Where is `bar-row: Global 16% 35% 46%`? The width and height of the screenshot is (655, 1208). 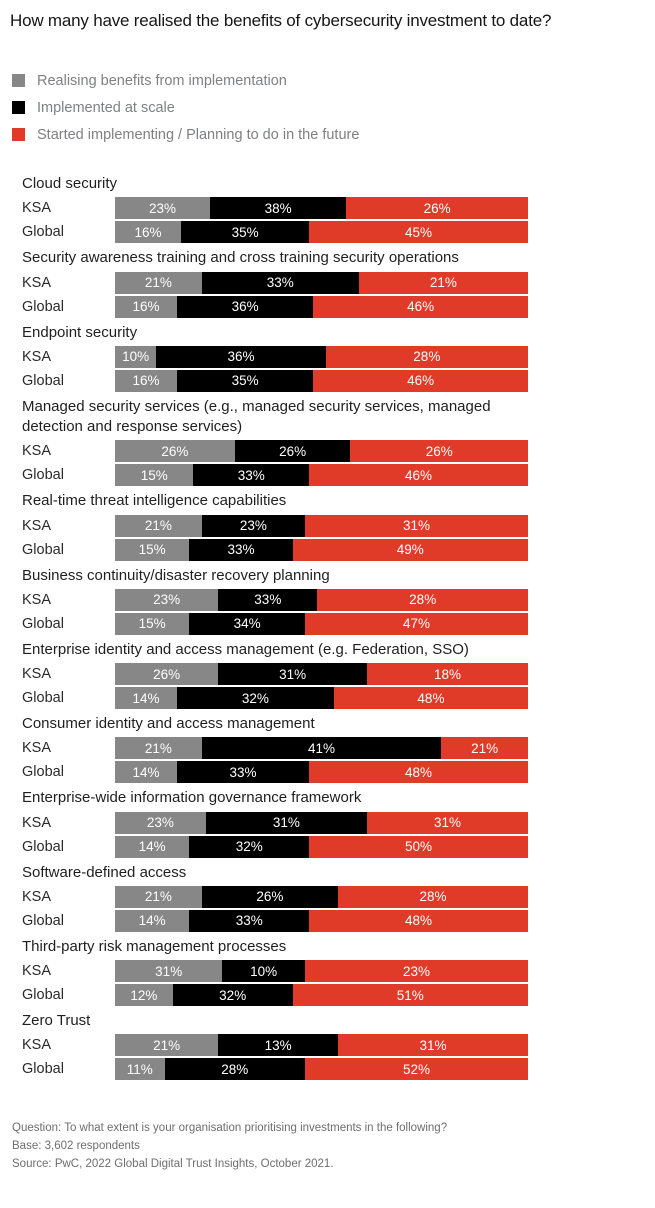
bar-row: Global 16% 35% 46% is located at coordinates (327, 380).